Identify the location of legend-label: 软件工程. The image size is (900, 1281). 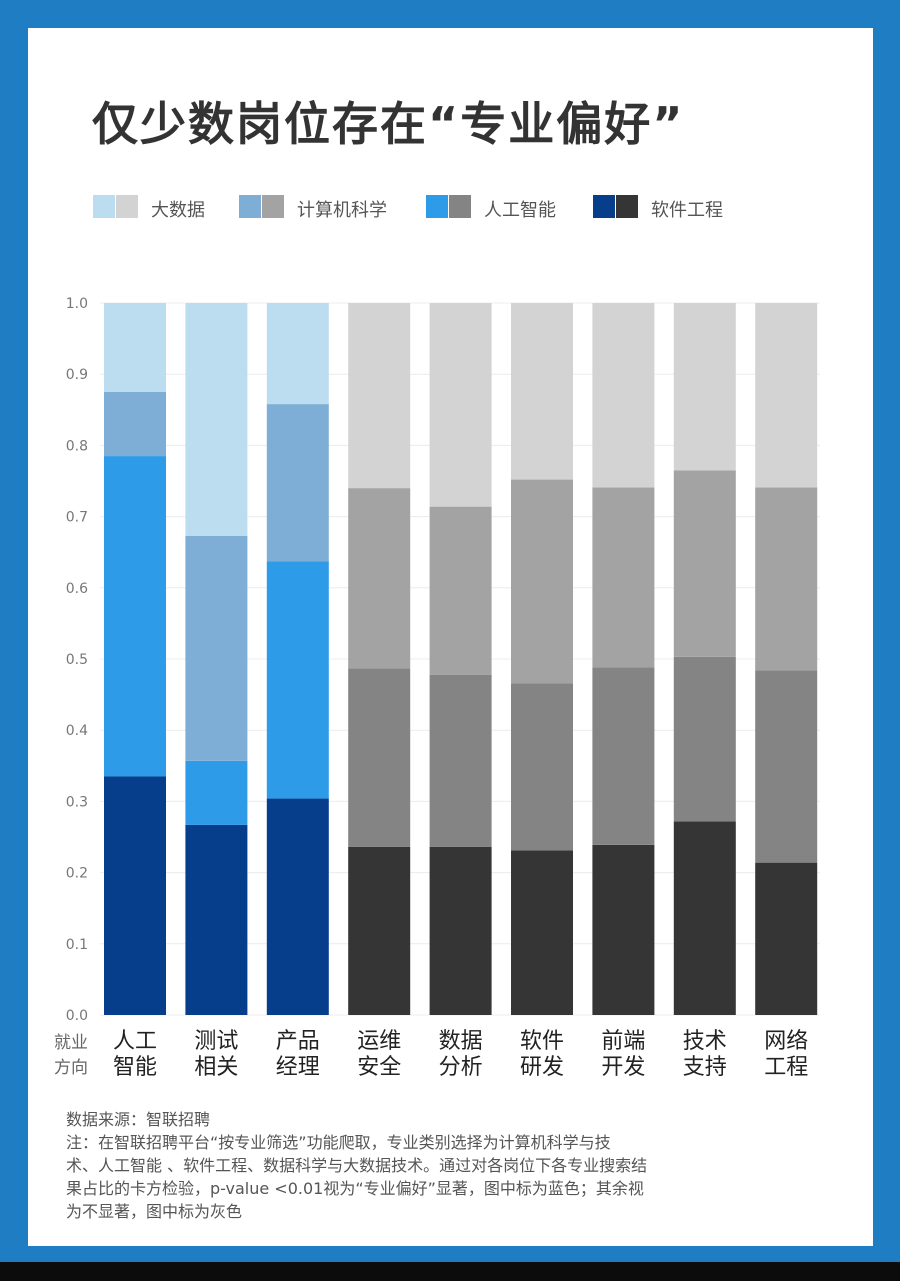
(687, 210).